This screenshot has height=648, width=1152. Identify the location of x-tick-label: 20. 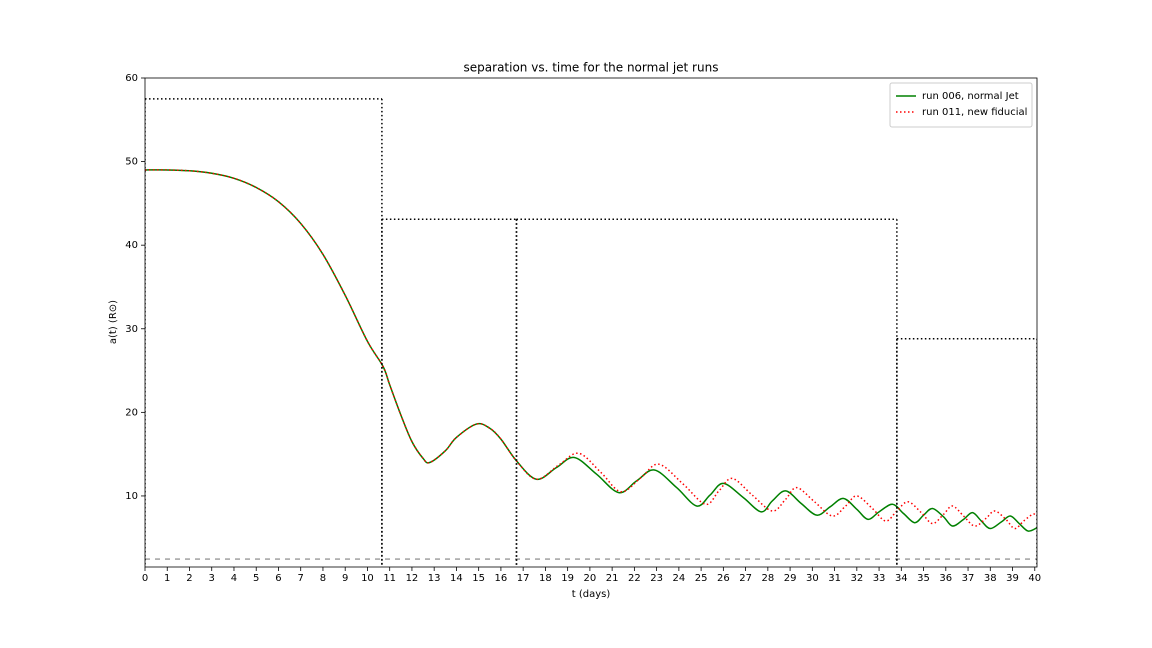
(590, 578).